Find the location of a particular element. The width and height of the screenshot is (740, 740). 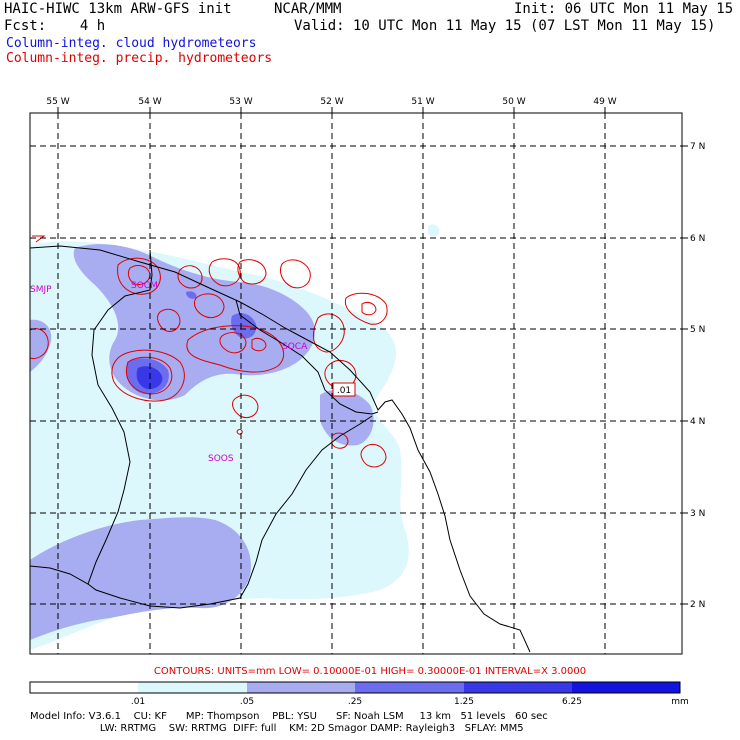

model-source: NCAR/MMM is located at coordinates (308, 9).